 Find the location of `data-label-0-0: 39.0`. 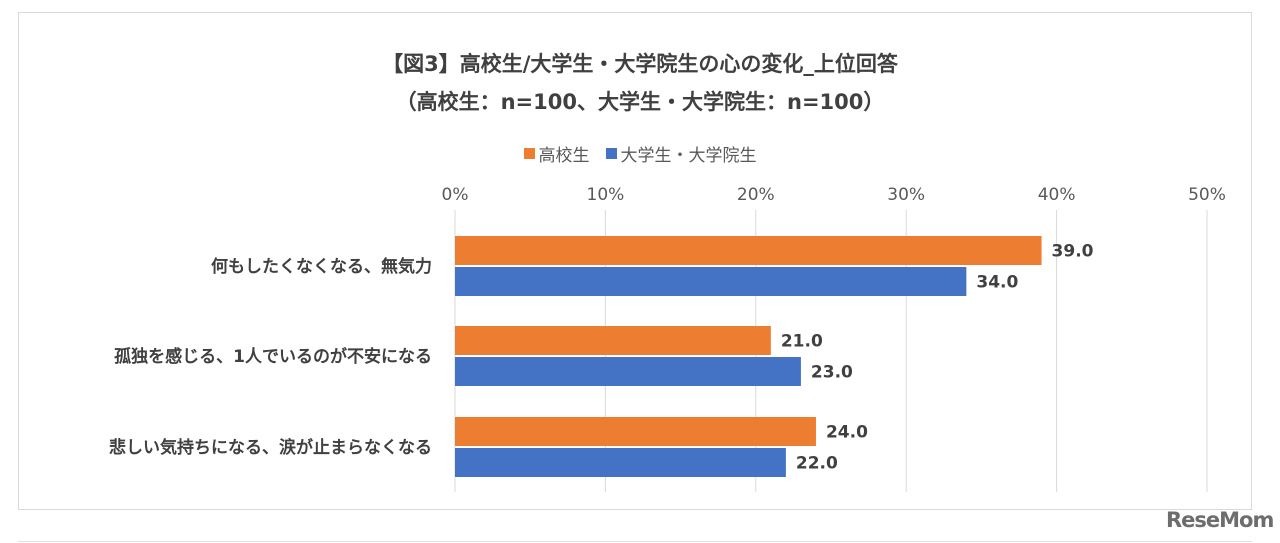

data-label-0-0: 39.0 is located at coordinates (1073, 252).